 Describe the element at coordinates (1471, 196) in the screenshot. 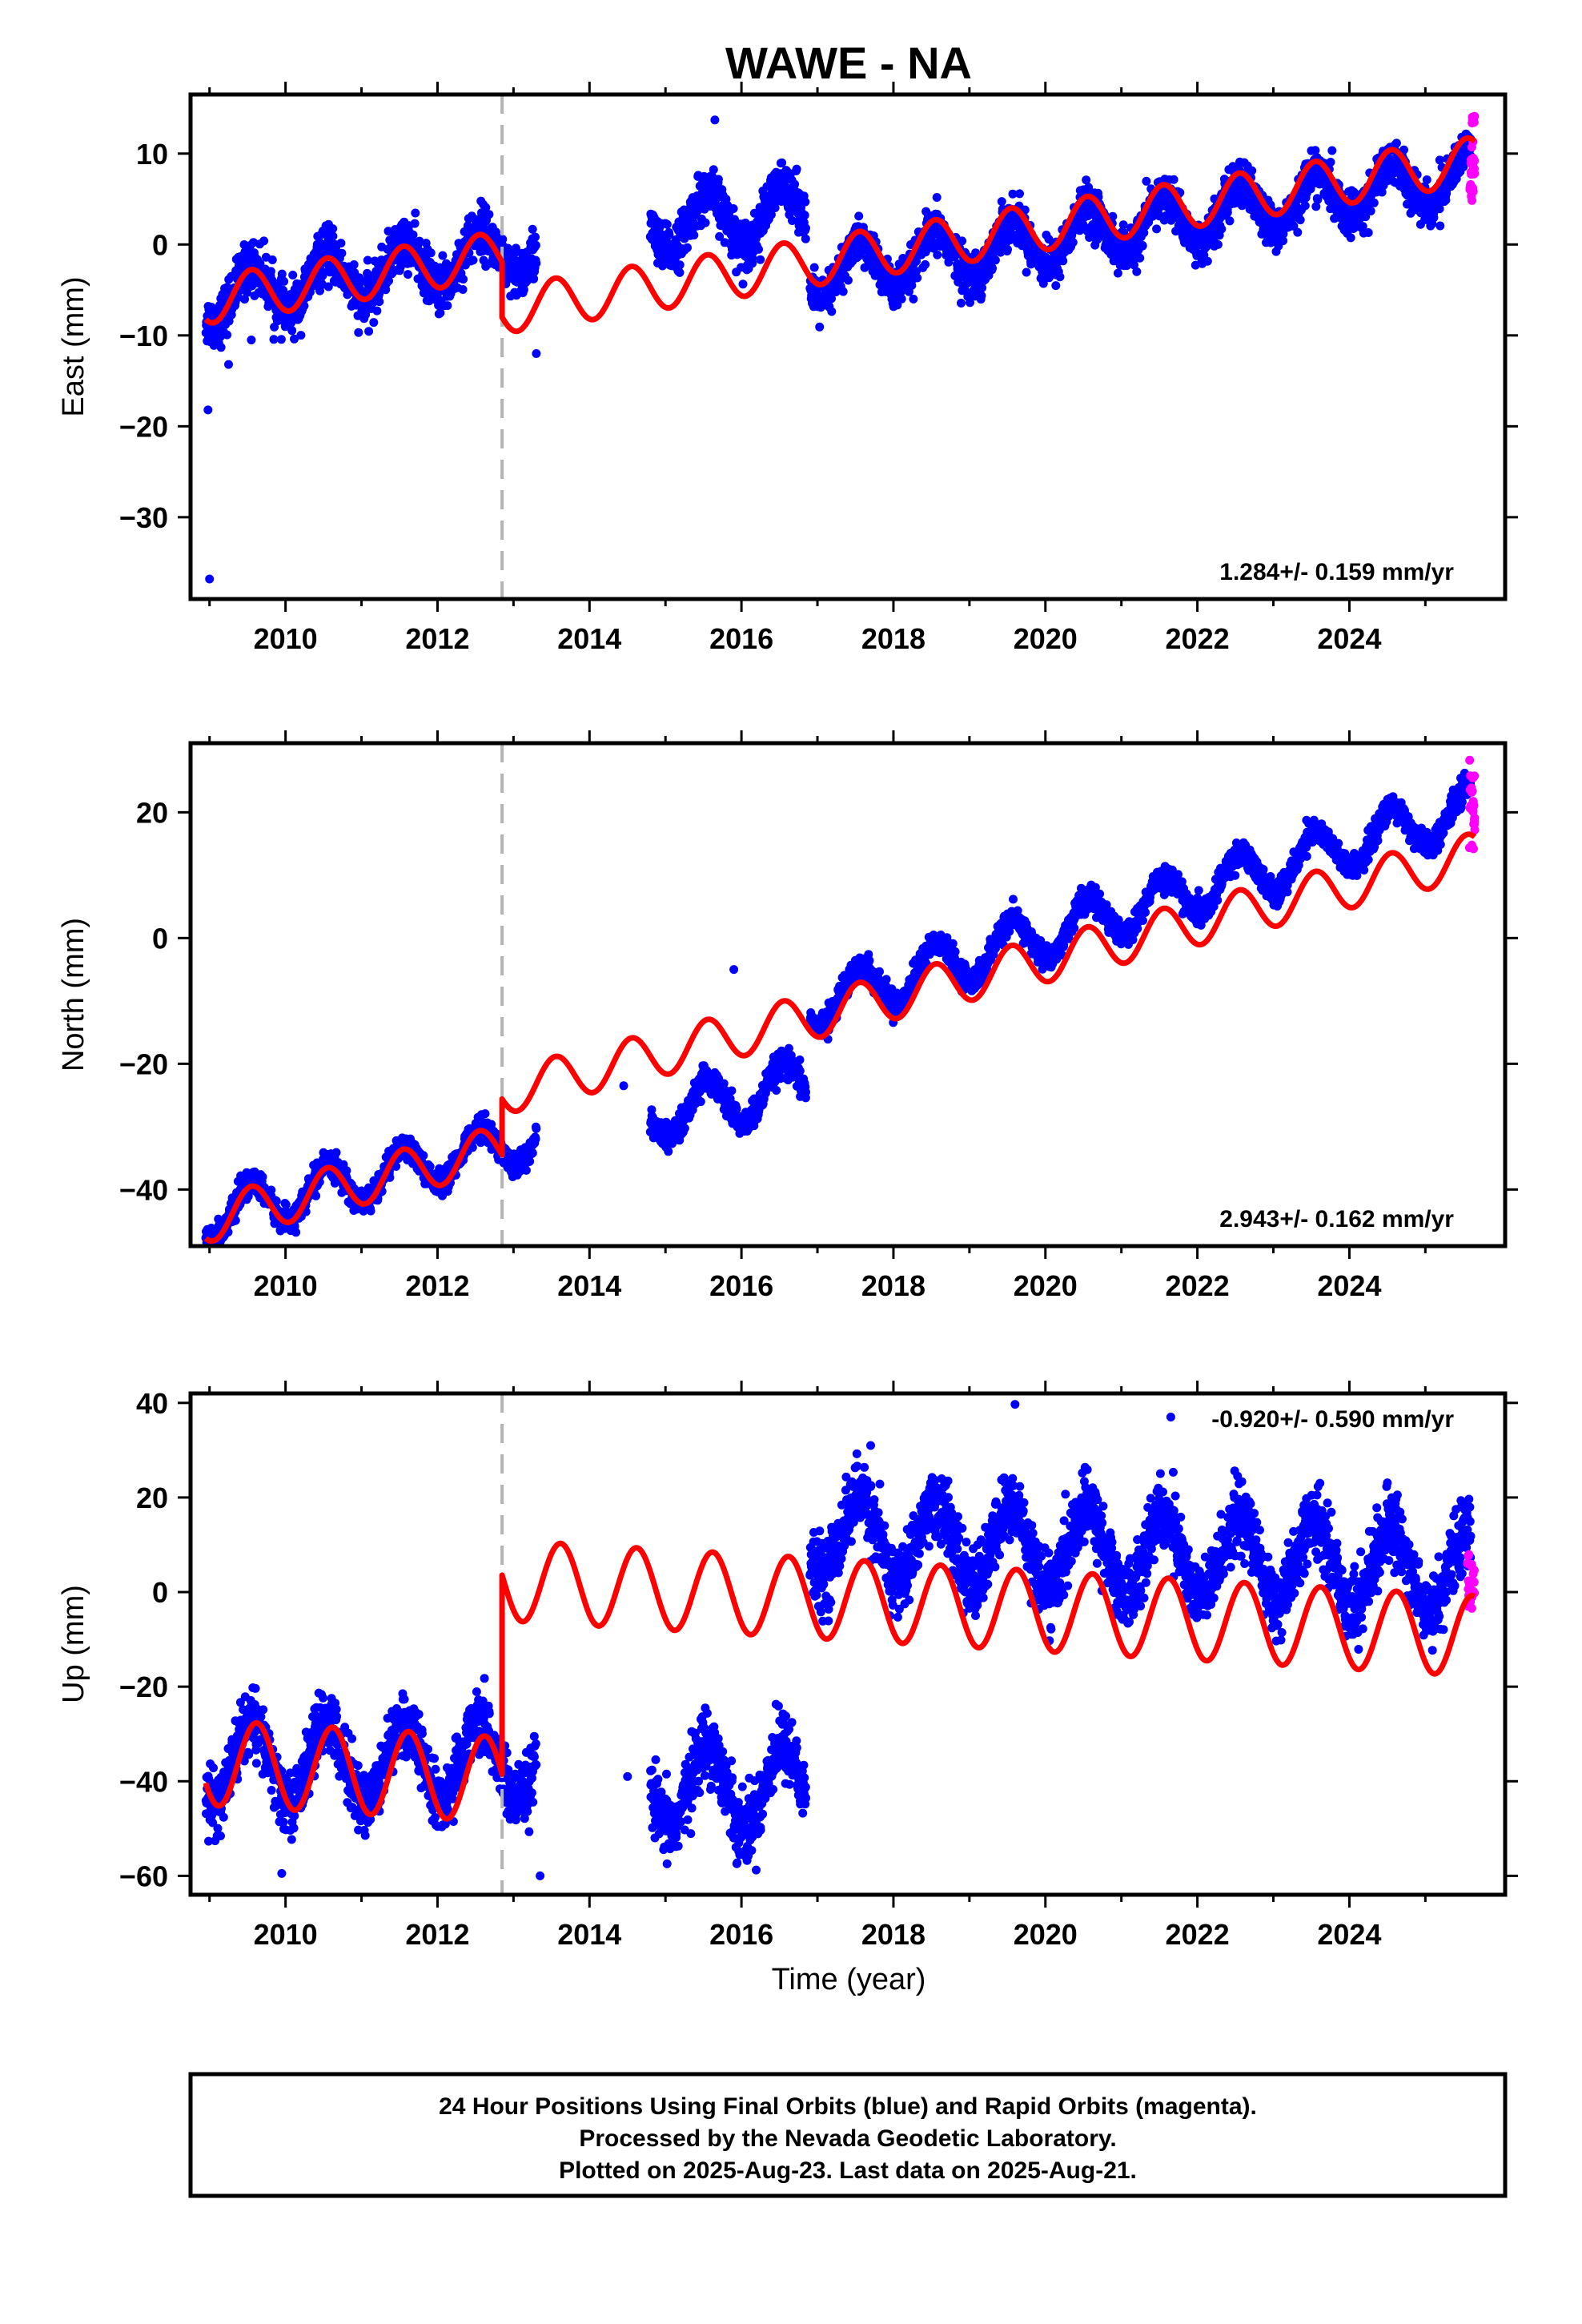

I see `rapid-orbit-point` at that location.